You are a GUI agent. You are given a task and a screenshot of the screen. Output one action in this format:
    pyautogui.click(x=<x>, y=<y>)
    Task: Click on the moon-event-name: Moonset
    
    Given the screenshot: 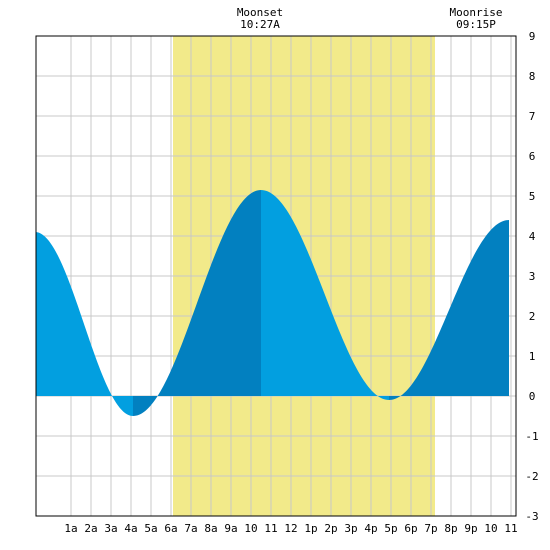 What is the action you would take?
    pyautogui.click(x=260, y=12)
    